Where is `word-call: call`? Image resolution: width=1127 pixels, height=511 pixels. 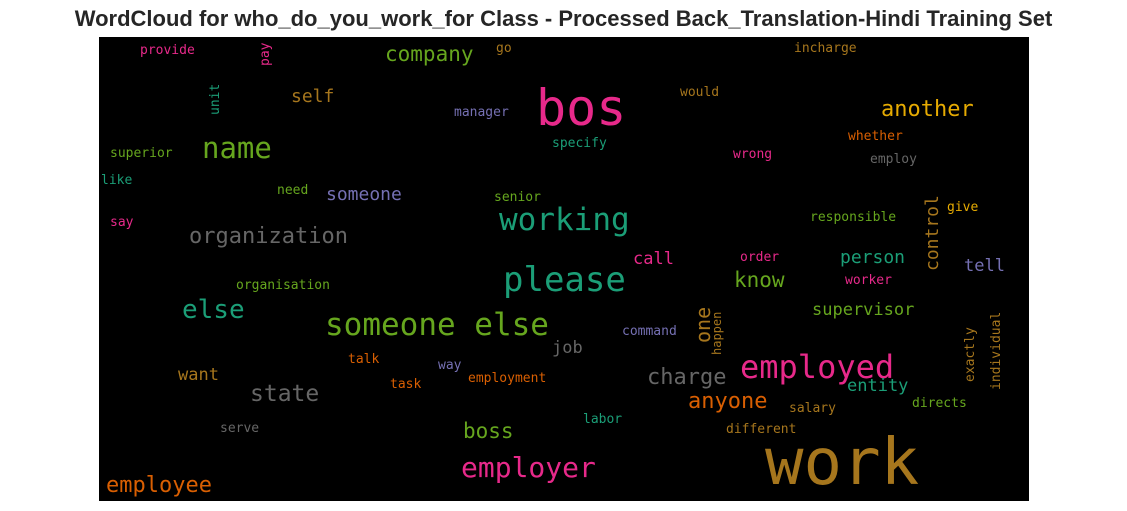 word-call: call is located at coordinates (653, 259).